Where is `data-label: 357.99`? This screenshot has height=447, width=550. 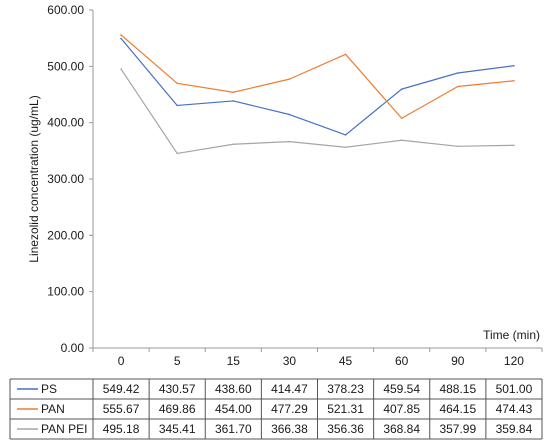 data-label: 357.99 is located at coordinates (457, 429).